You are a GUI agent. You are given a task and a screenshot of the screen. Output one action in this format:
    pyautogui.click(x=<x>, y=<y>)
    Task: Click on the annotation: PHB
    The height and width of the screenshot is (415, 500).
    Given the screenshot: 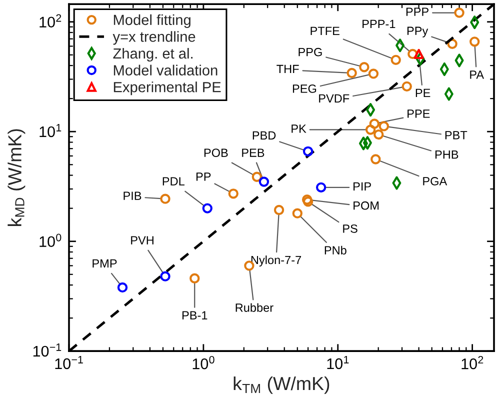 What is the action you would take?
    pyautogui.click(x=446, y=154)
    